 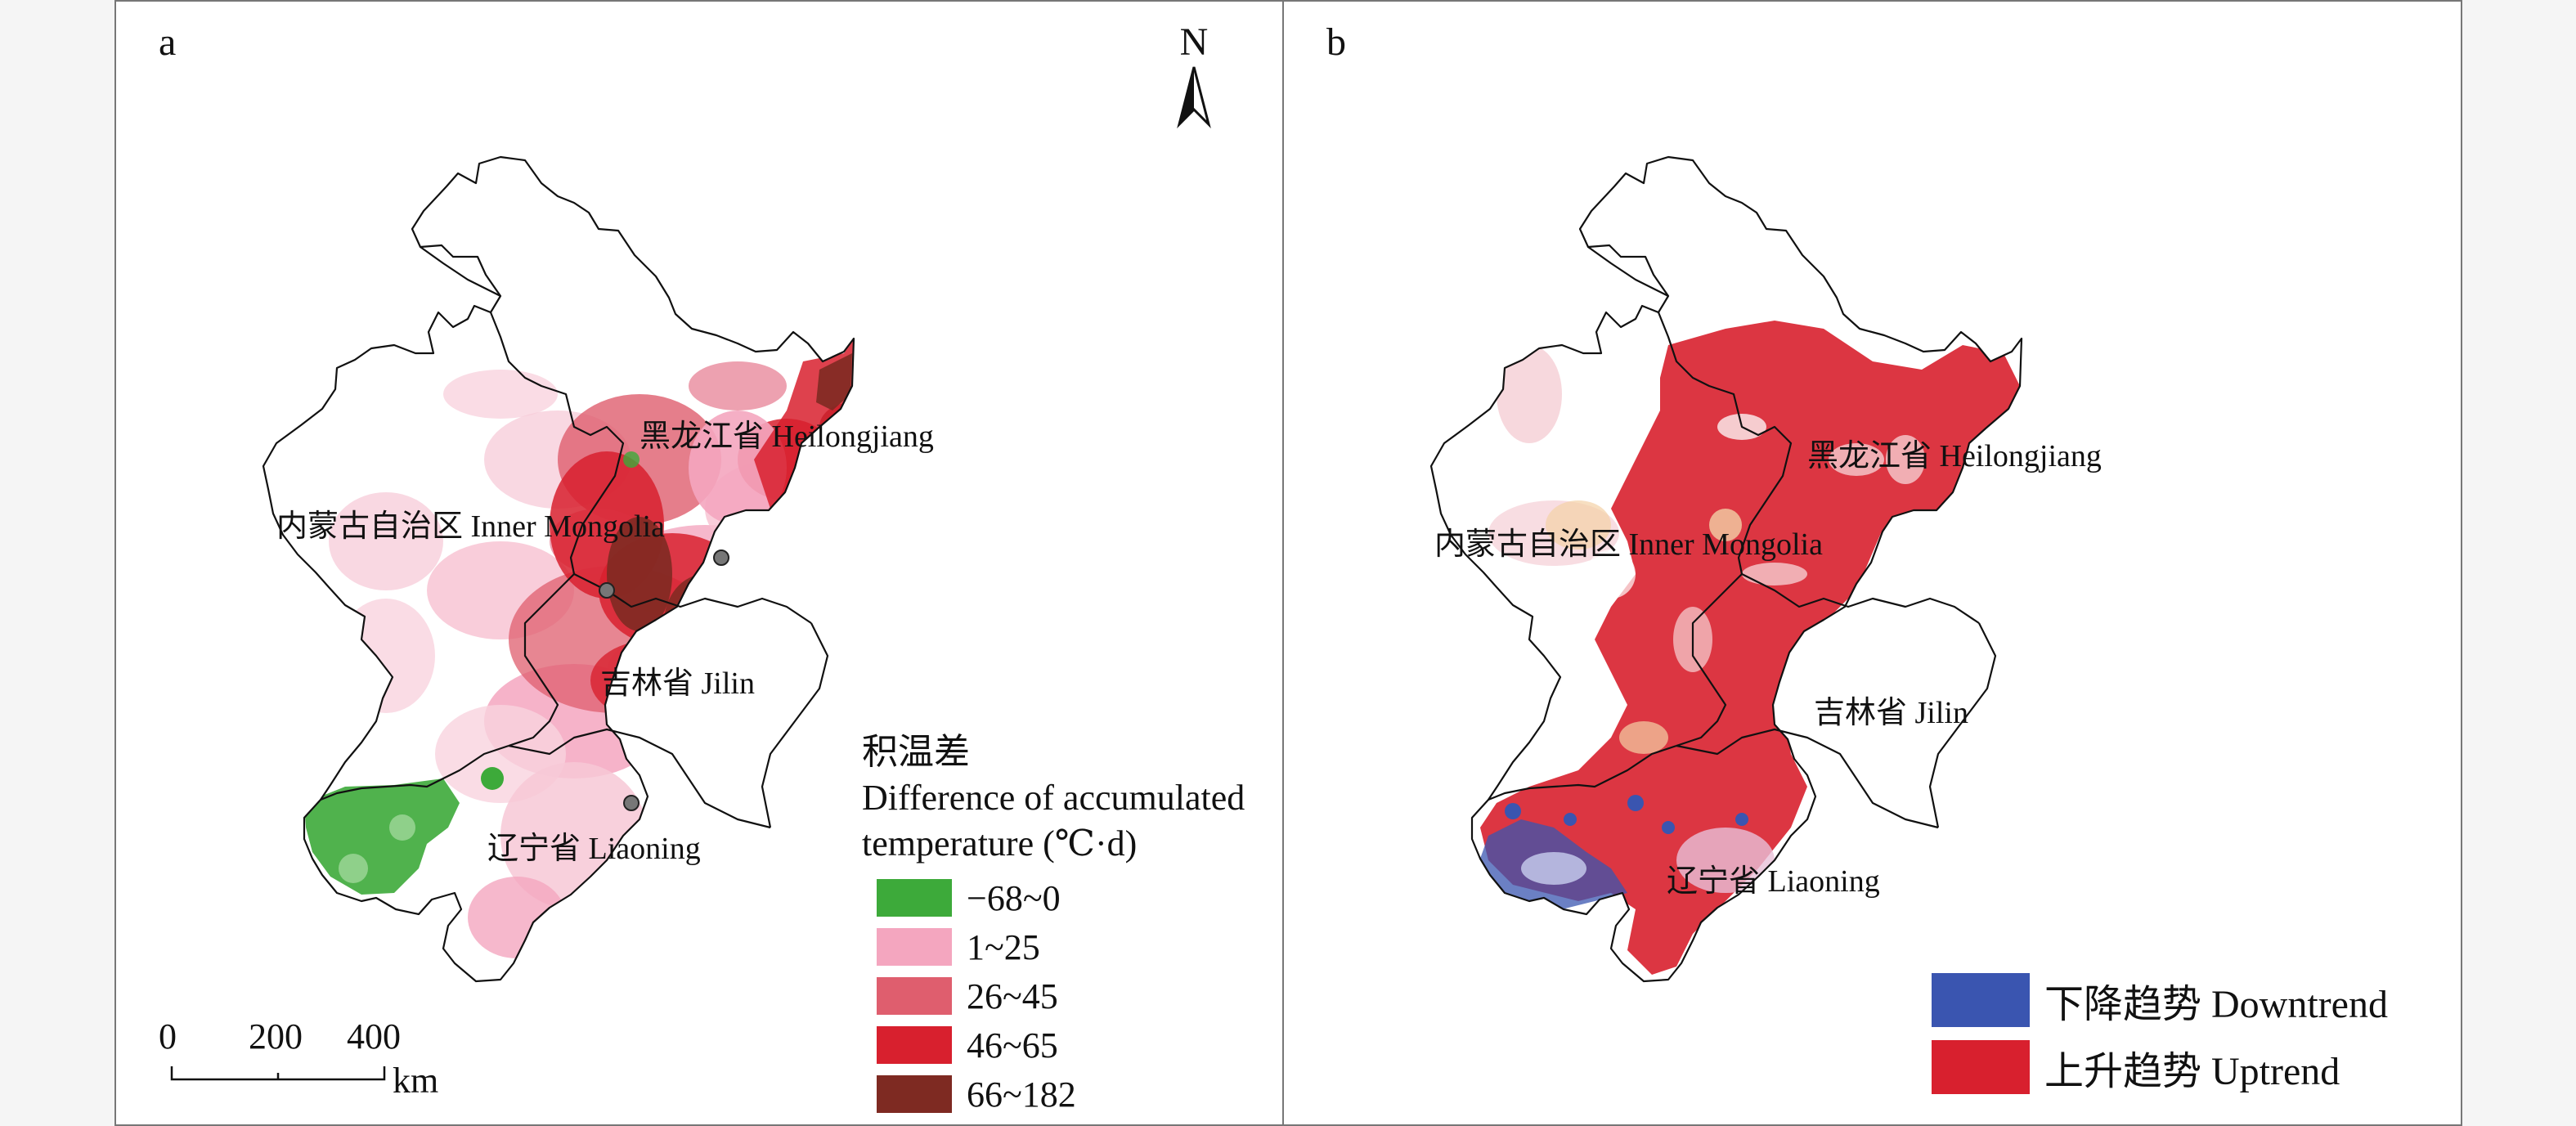 I want to click on legend-item: 1~25, so click(x=1061, y=946).